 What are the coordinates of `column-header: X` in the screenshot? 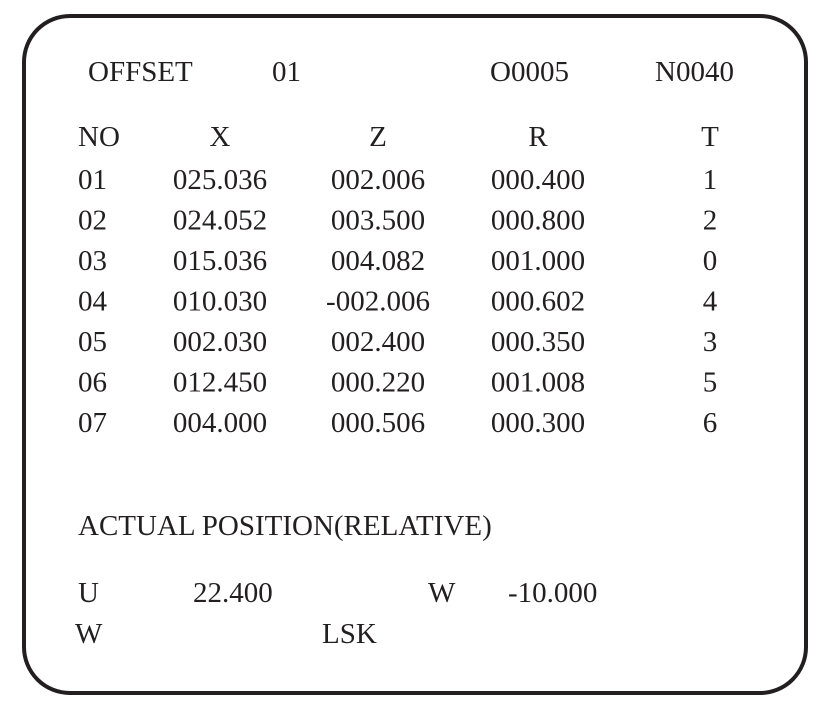 It's located at (220, 137).